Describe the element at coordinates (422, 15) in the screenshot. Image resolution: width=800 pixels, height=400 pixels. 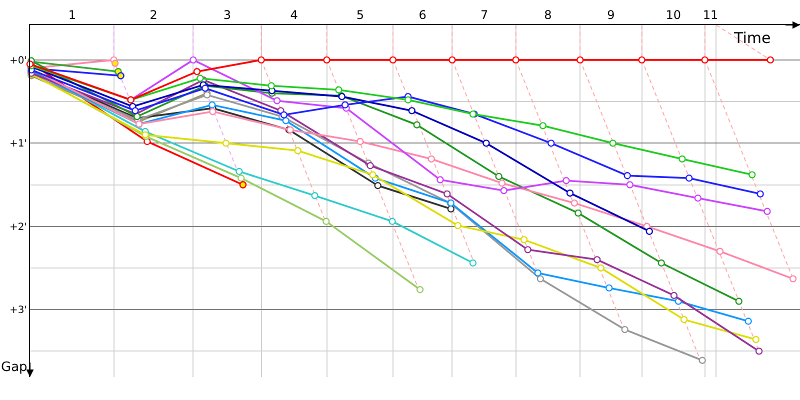
I see `x-tick-label: 6` at that location.